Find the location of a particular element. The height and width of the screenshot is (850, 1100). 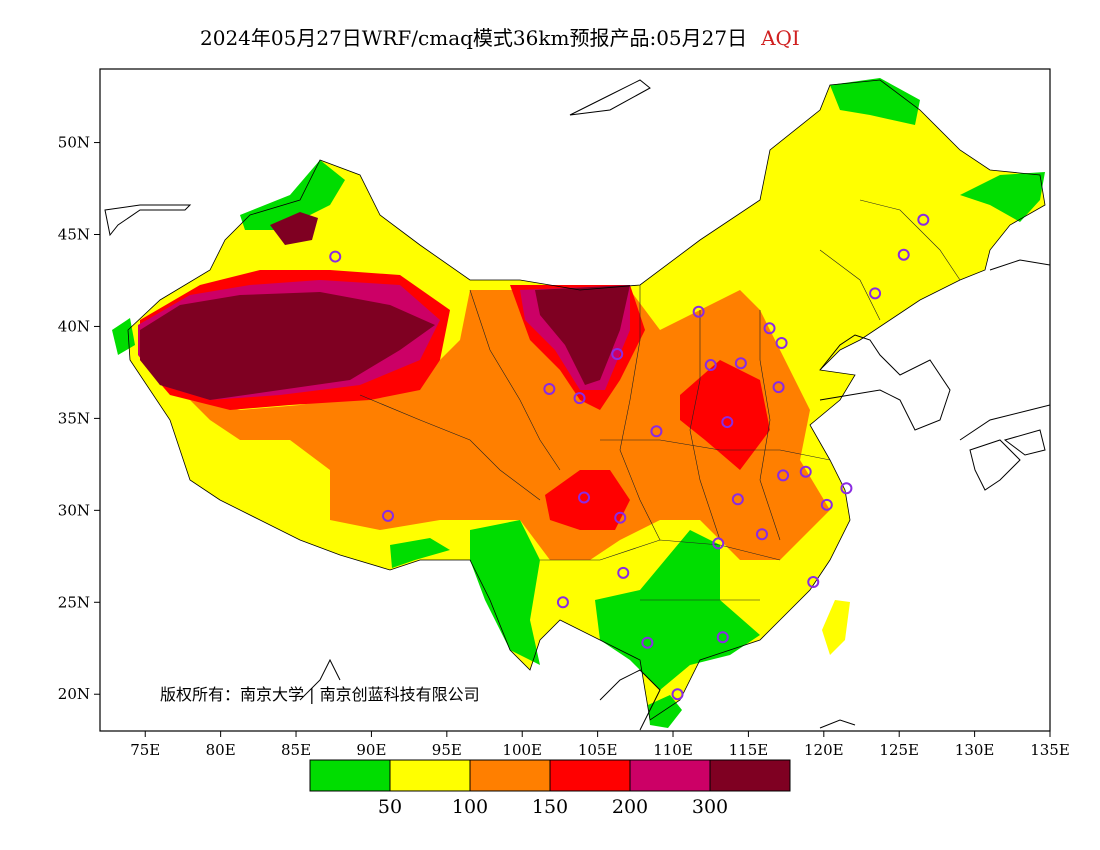

title-variable: AQI is located at coordinates (780, 38).